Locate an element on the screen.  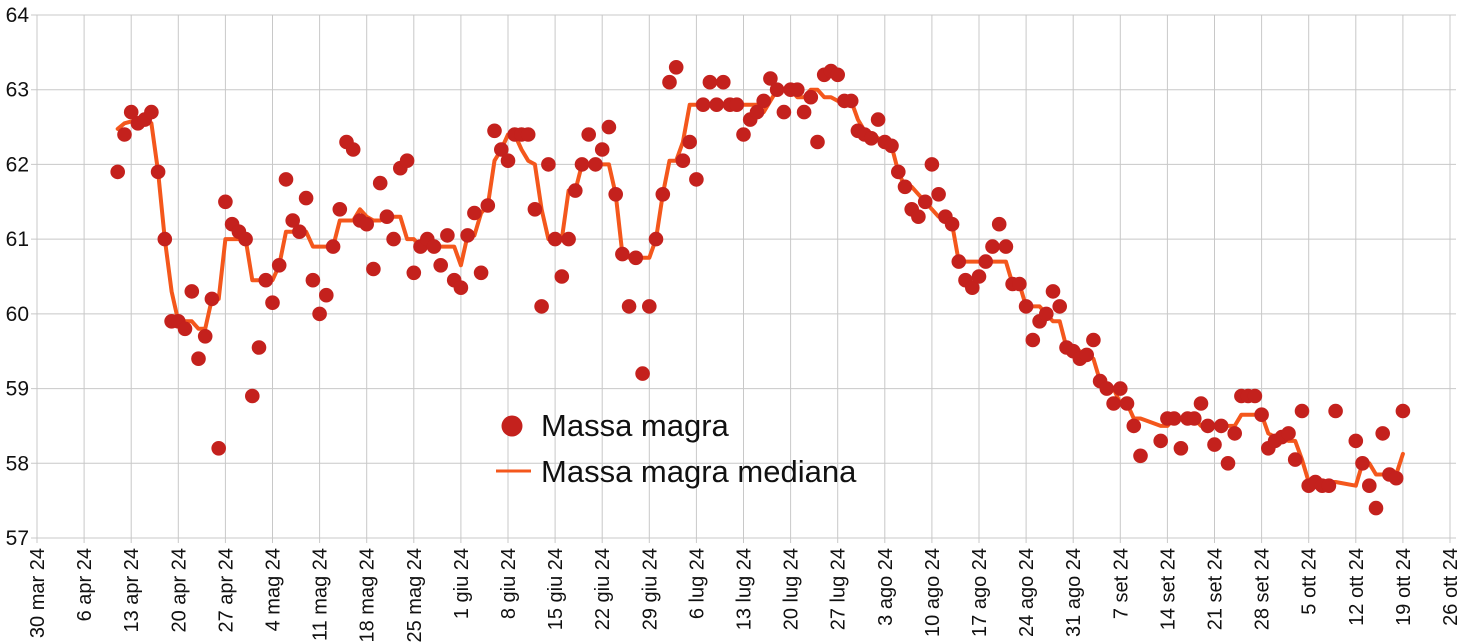
y-tick-label: 63 is located at coordinates (17, 90).